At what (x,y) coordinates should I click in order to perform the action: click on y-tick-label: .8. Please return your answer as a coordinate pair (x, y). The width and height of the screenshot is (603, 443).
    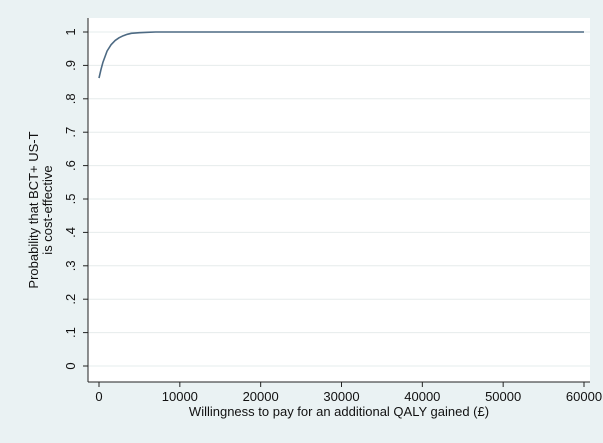
    Looking at the image, I should click on (70, 98).